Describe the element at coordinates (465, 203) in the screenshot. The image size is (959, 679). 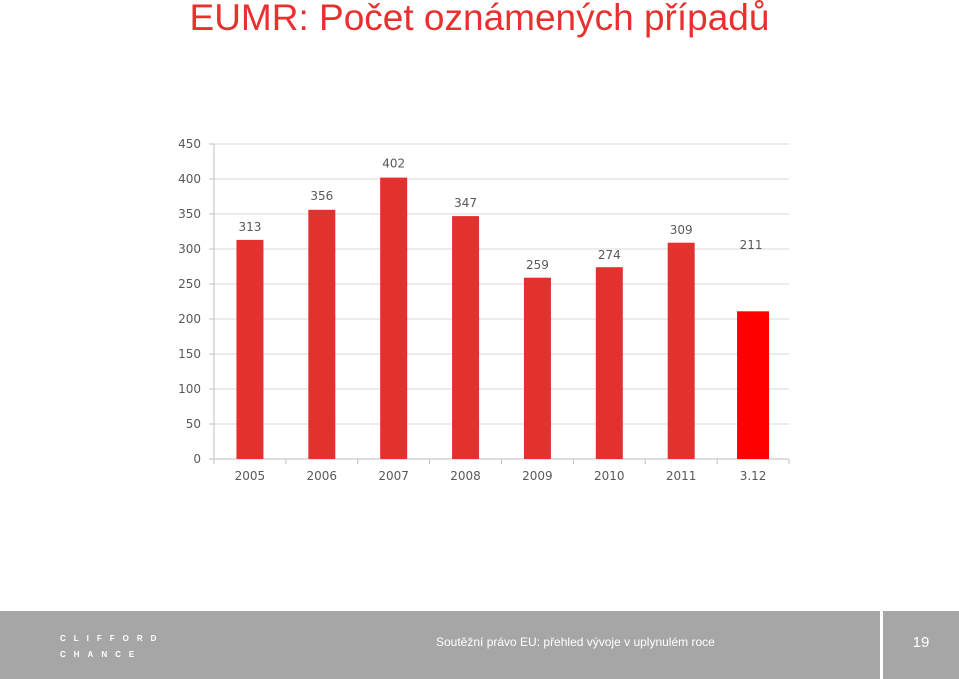
I see `data-label: 347` at that location.